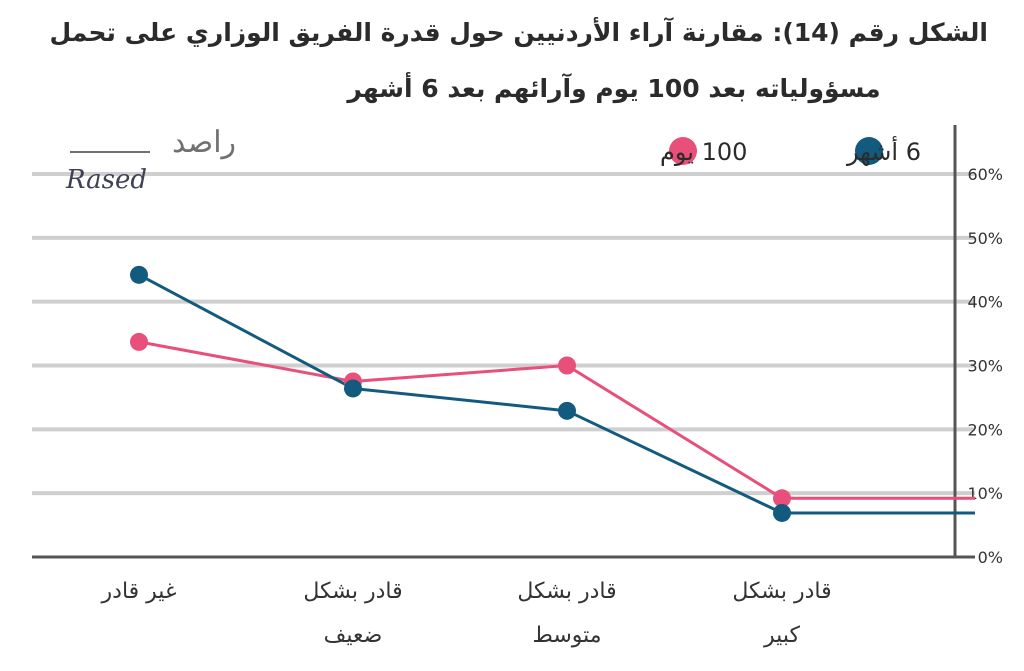 This screenshot has width=1024, height=671. What do you see at coordinates (106, 180) in the screenshot?
I see `logo-english-text: Rased` at bounding box center [106, 180].